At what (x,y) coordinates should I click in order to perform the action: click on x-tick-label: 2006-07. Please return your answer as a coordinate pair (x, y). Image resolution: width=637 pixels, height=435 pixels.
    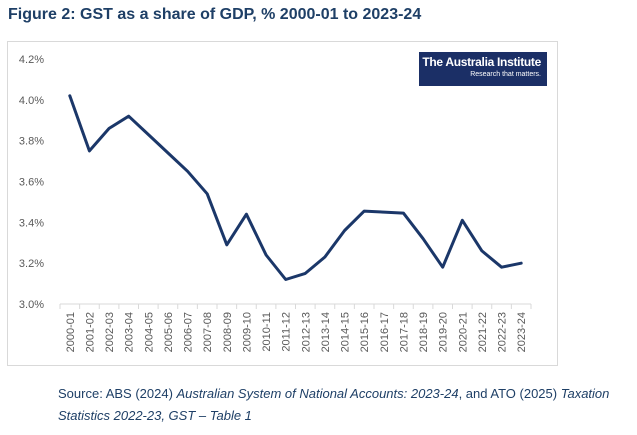
    Looking at the image, I should click on (189, 332).